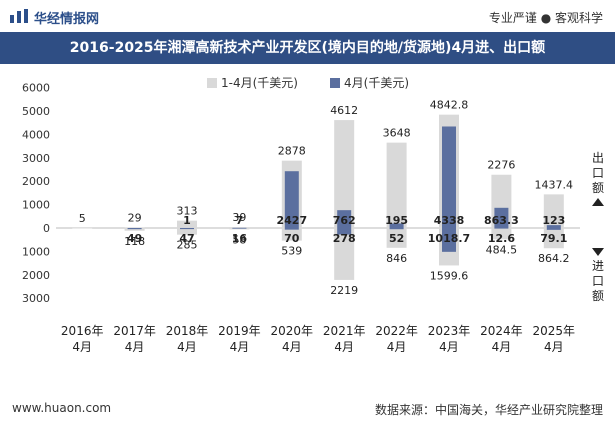 This screenshot has height=427, width=615. I want to click on import-month-label: 52, so click(396, 238).